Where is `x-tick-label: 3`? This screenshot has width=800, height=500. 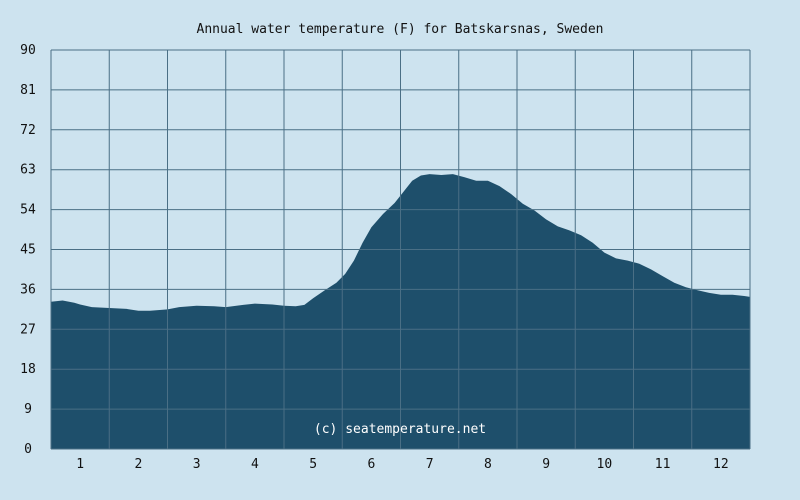
x-tick-label: 3 is located at coordinates (197, 464).